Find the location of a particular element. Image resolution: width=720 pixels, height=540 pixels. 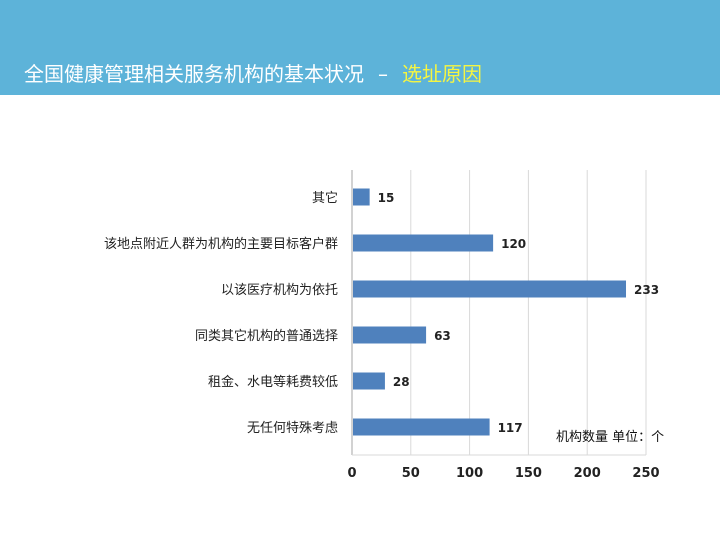

title-main: 全国健康管理相关服务机构的基本状况 is located at coordinates (194, 74).